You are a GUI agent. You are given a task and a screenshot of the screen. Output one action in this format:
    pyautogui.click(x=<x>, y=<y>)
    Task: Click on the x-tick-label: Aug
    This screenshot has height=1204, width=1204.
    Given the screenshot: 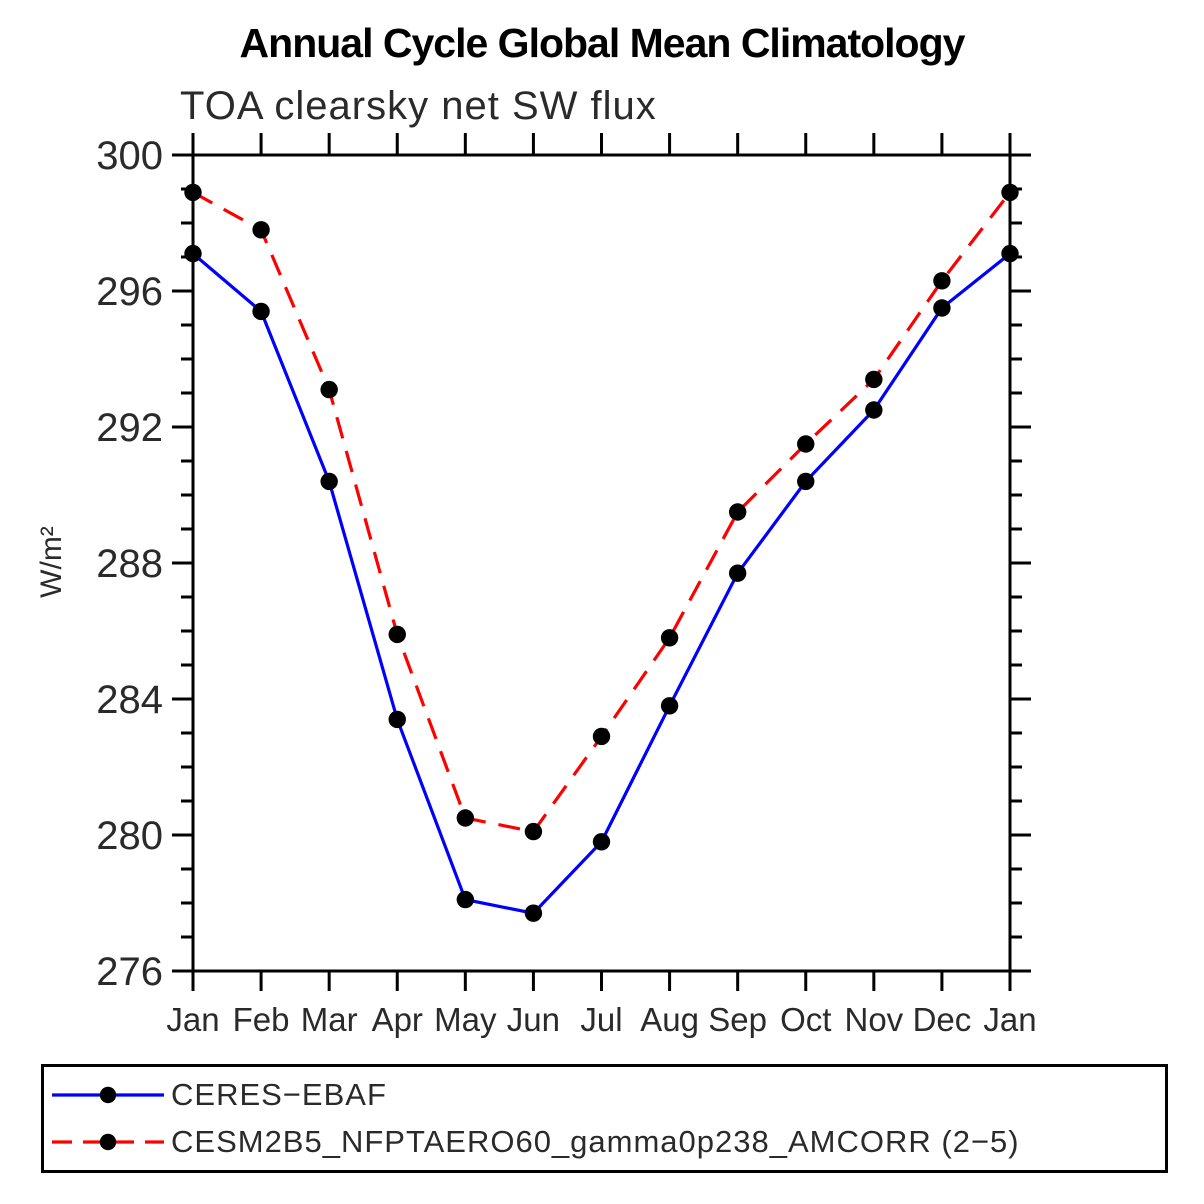 What is the action you would take?
    pyautogui.click(x=669, y=1019)
    